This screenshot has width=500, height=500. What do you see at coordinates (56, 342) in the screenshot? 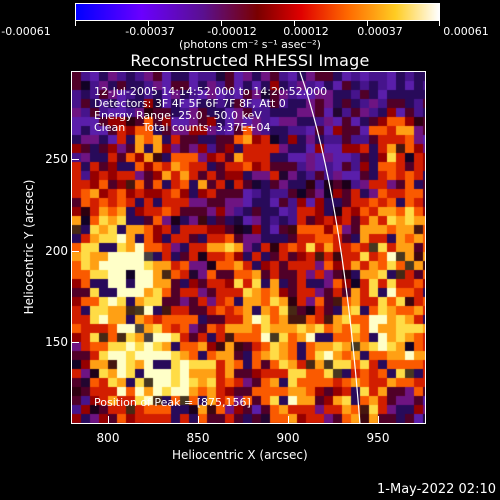
I see `y-tick-label: 150` at bounding box center [56, 342].